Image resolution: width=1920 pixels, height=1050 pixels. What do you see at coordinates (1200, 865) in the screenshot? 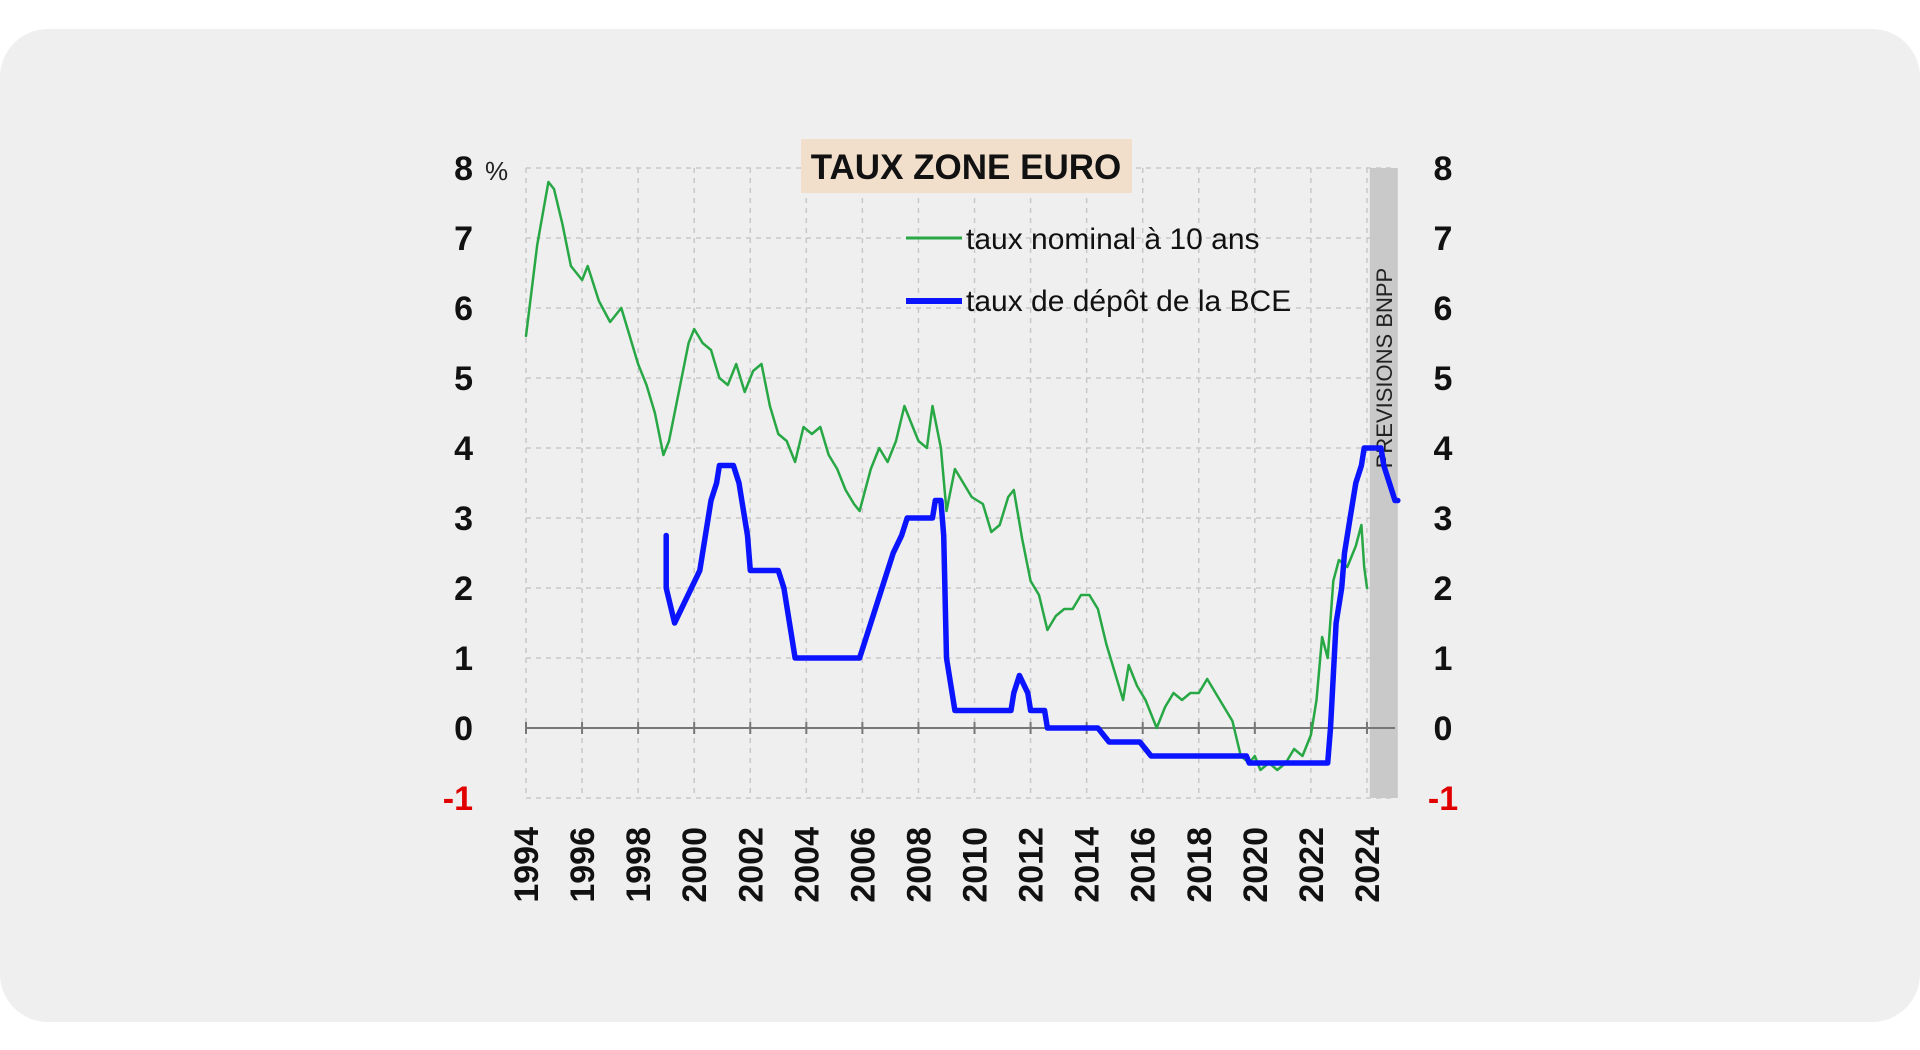
I see `x-tick-label: 2018` at bounding box center [1200, 865].